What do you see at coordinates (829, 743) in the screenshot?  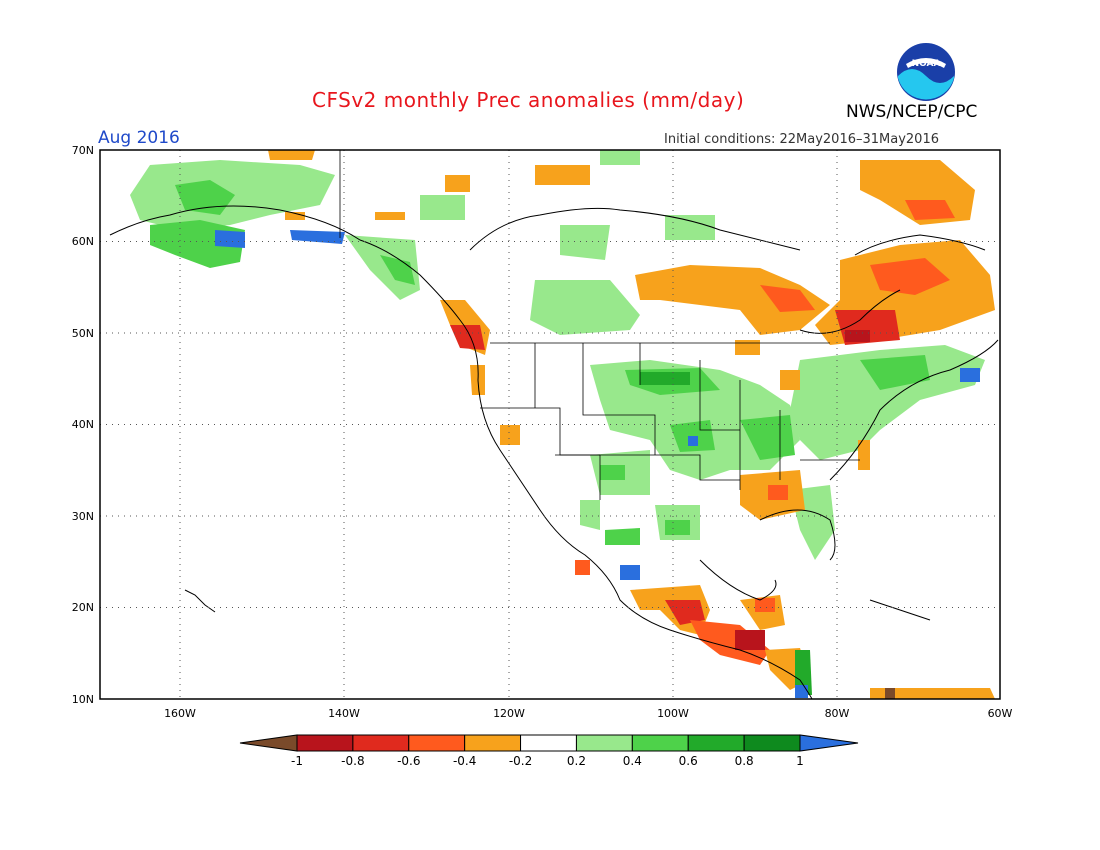 I see `colorbar-arrow-high` at bounding box center [829, 743].